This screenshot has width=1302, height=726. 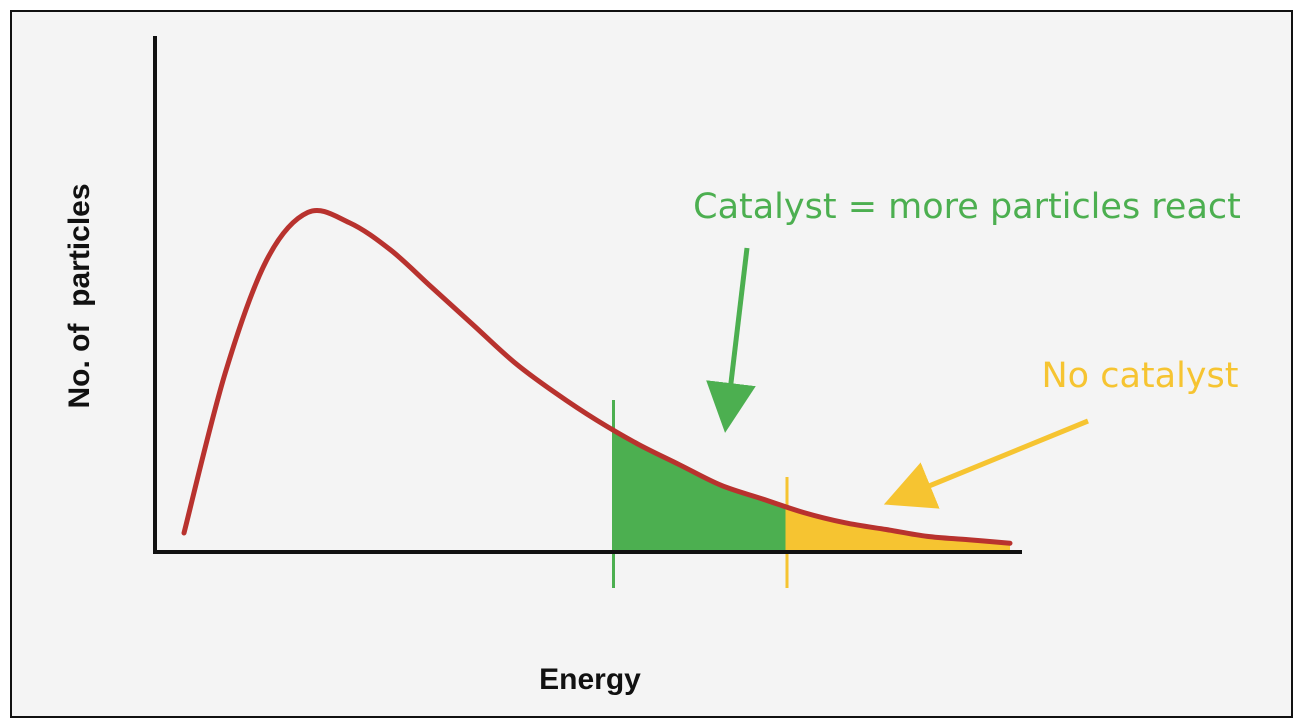 I want to click on y-axis-label: No. of particles, so click(x=79, y=295).